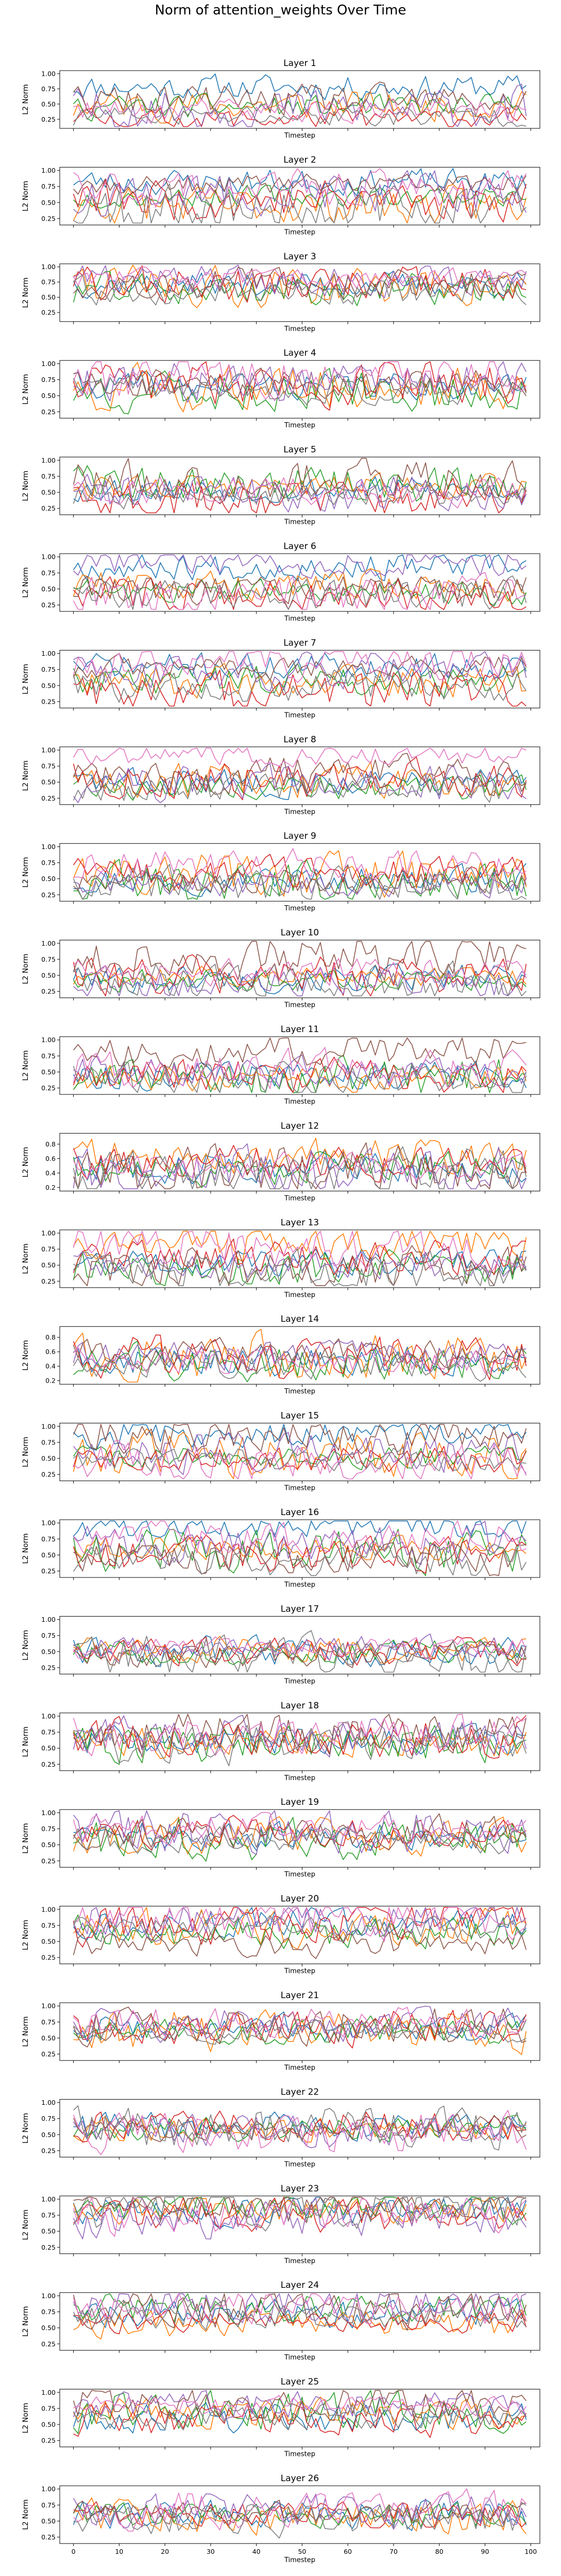  I want to click on panel-layer-10: Layer 10 L2 Norm 0.25 0.50 0.75 1.00 Timestep, so click(281, 969).